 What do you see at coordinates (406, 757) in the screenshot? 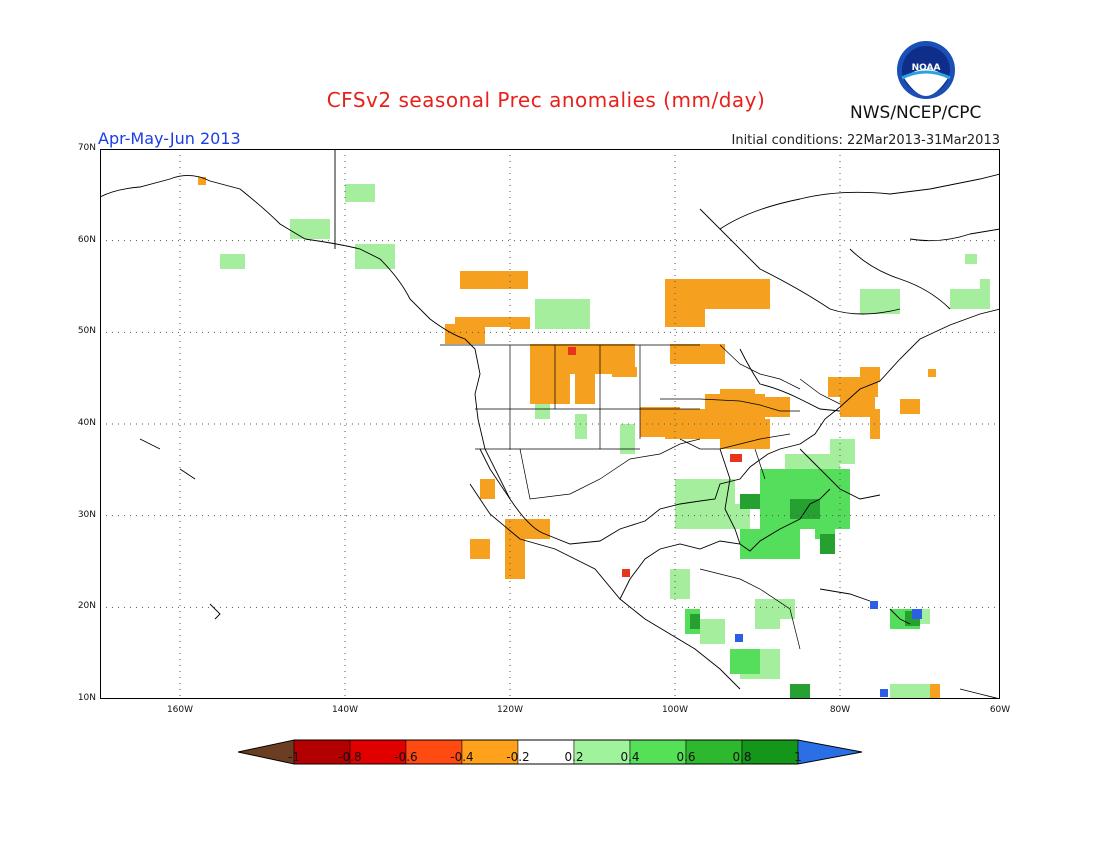
I see `colorbar-tick-label: -0.6` at bounding box center [406, 757].